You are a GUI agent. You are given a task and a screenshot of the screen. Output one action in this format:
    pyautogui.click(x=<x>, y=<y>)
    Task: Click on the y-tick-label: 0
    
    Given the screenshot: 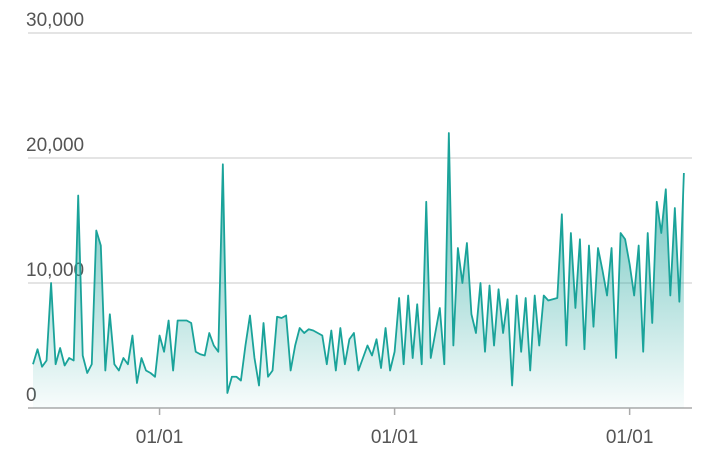 What is the action you would take?
    pyautogui.click(x=31, y=395)
    